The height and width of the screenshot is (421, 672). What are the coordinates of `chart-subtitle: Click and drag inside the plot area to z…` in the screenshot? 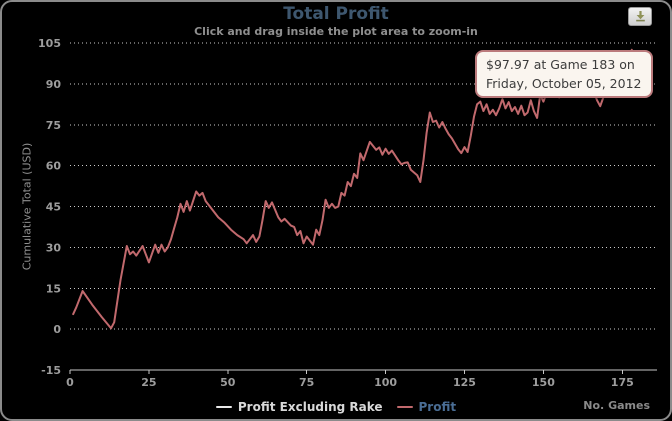 It's located at (336, 31).